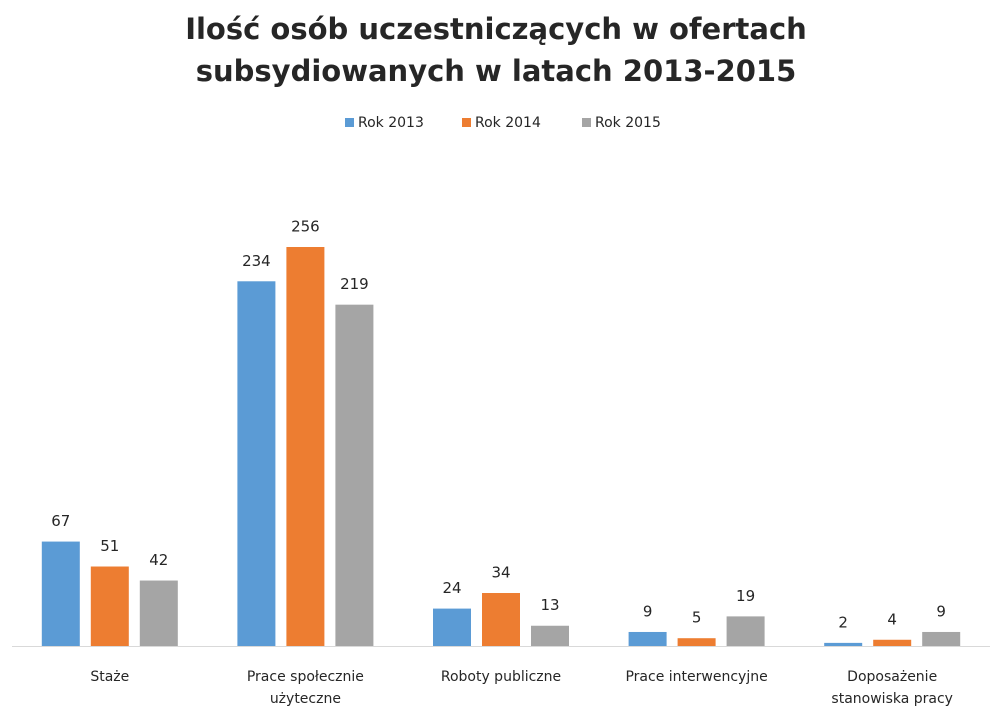  Describe the element at coordinates (496, 29) in the screenshot. I see `chart-title: Ilość osób uczestniczących w ofertach` at that location.